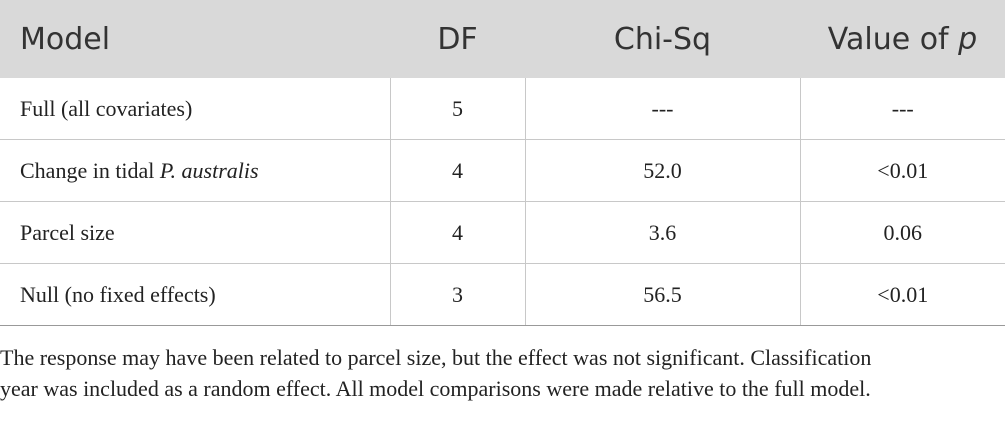 The width and height of the screenshot is (1005, 446). Describe the element at coordinates (662, 170) in the screenshot. I see `cell: 52.0` at that location.